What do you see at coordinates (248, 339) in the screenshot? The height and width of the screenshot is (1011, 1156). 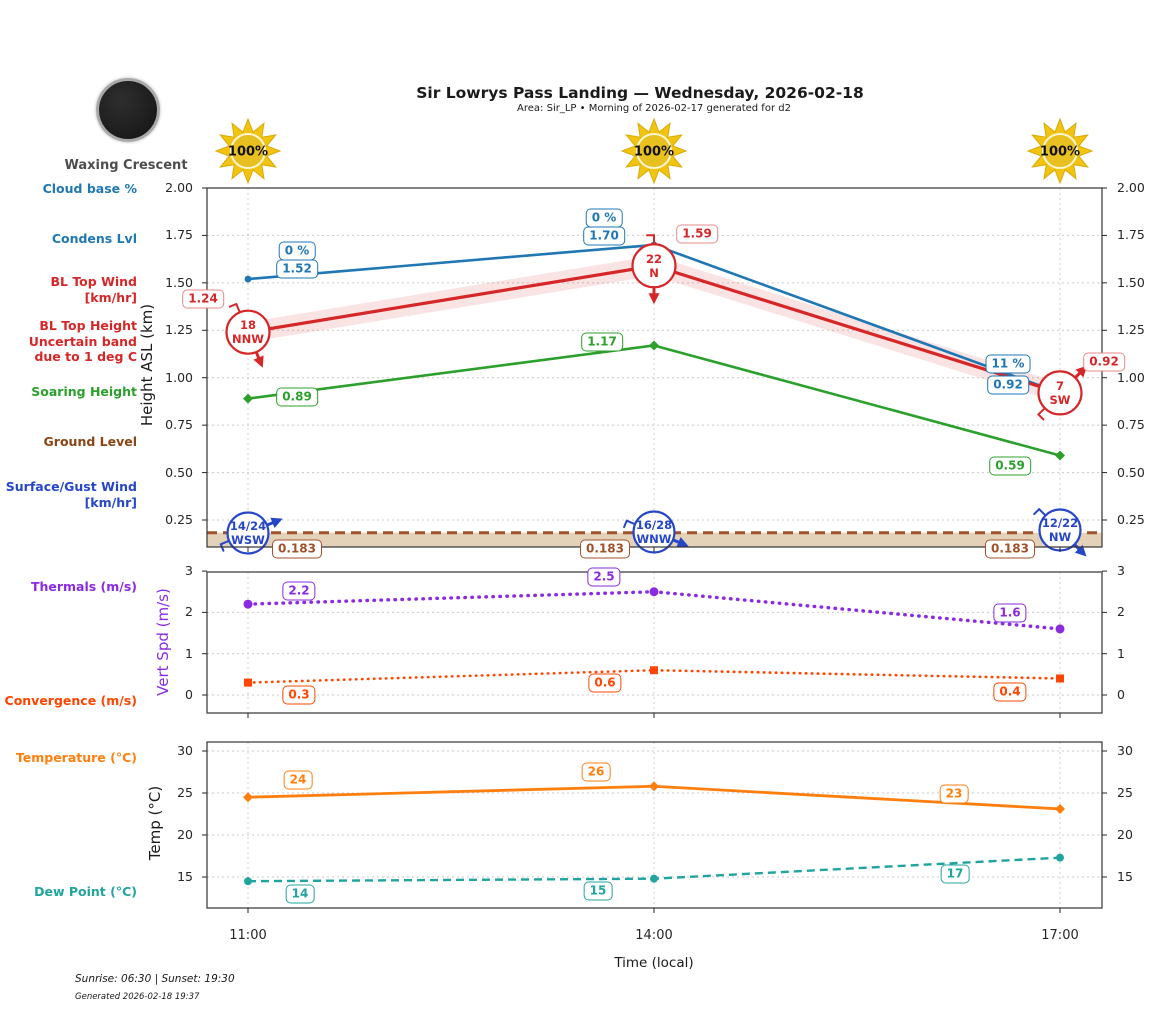 I see `wind-dir-text: NNW` at bounding box center [248, 339].